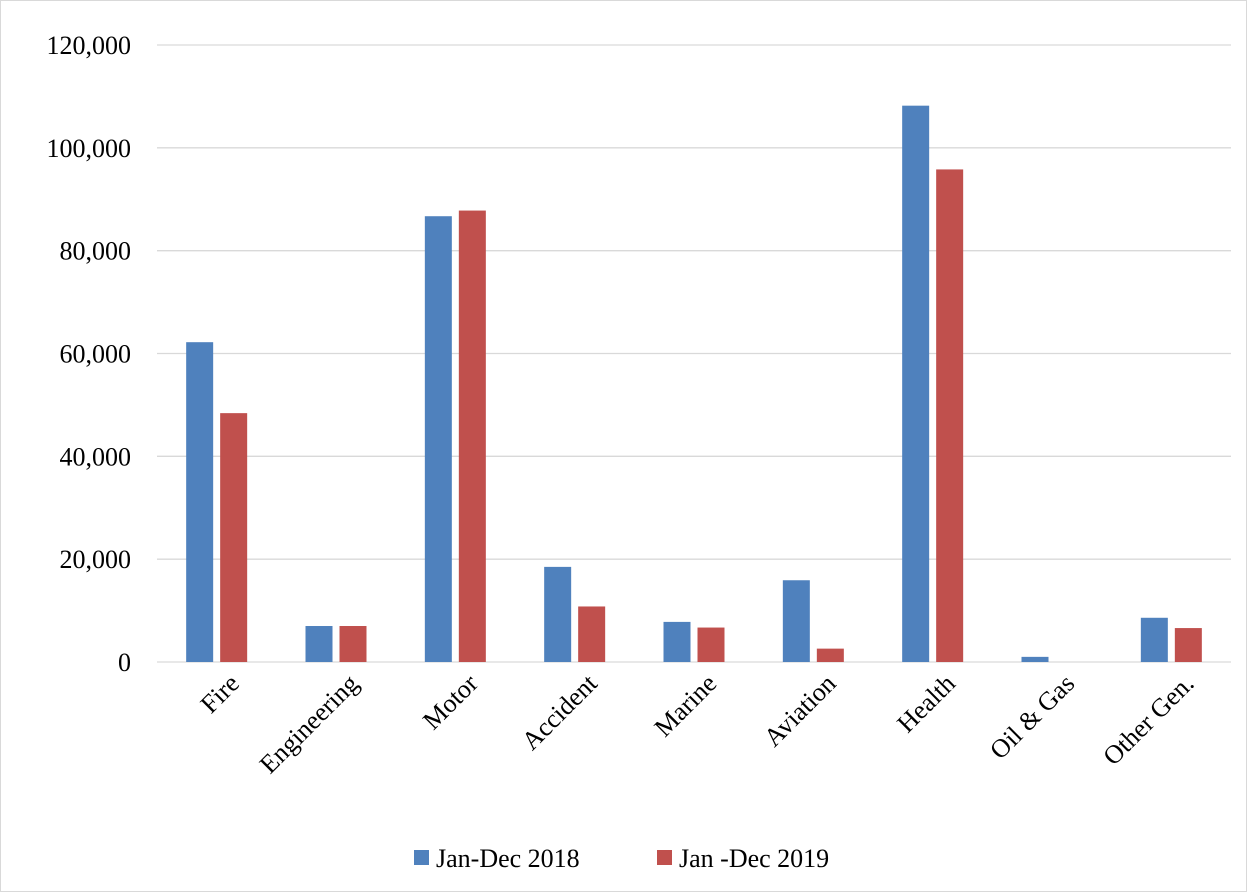 The height and width of the screenshot is (892, 1247). Describe the element at coordinates (830, 655) in the screenshot. I see `bar-2019-aviation` at that location.